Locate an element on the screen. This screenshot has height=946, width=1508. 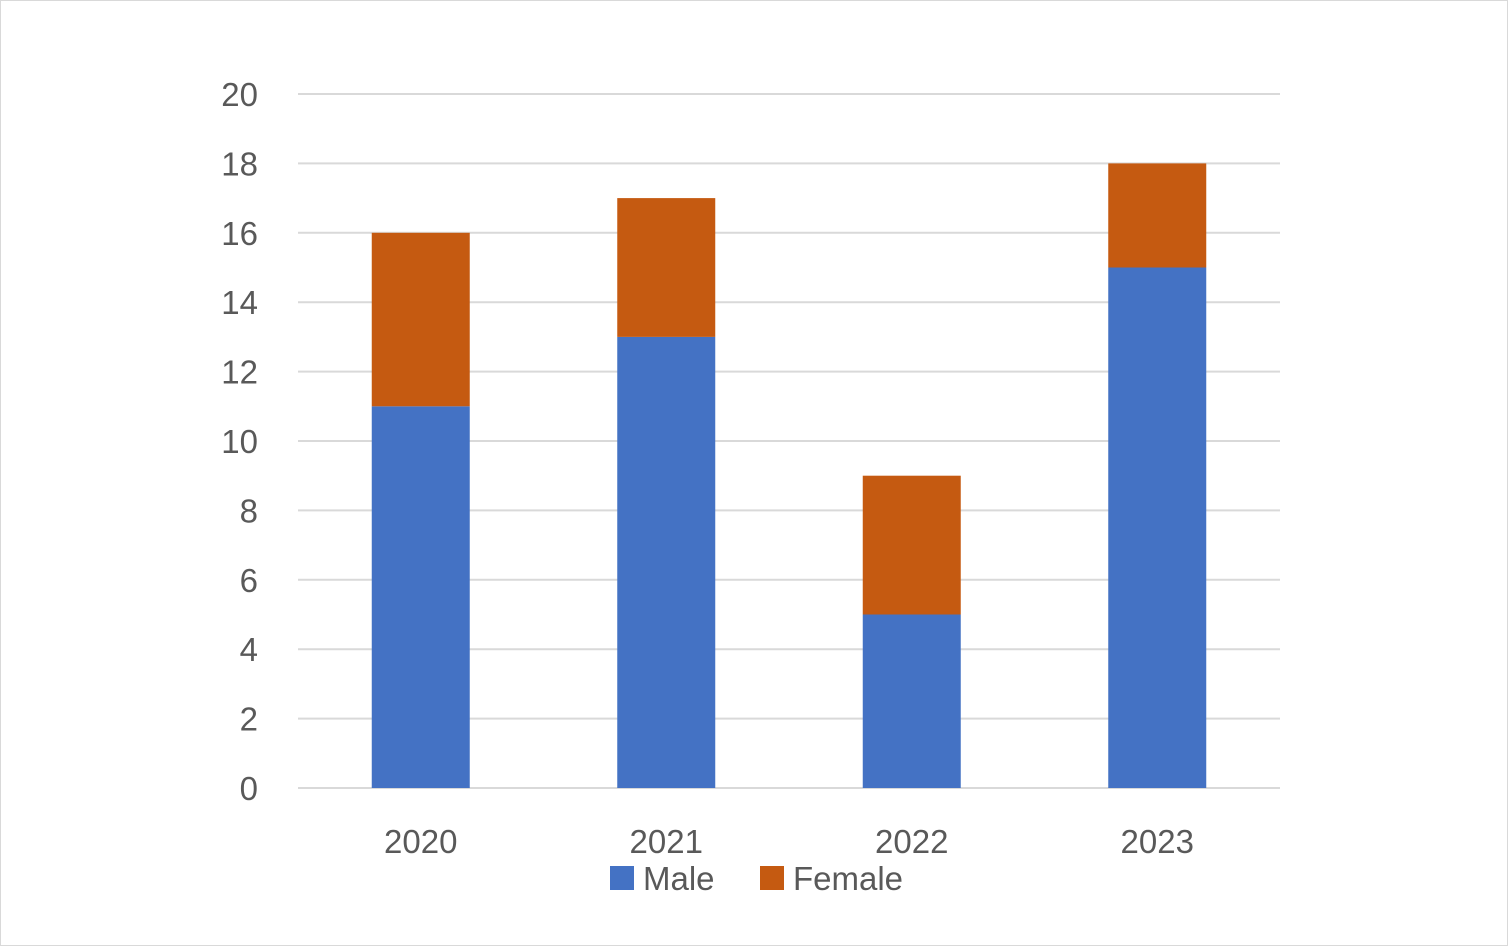
bar-female-2023 is located at coordinates (1157, 215).